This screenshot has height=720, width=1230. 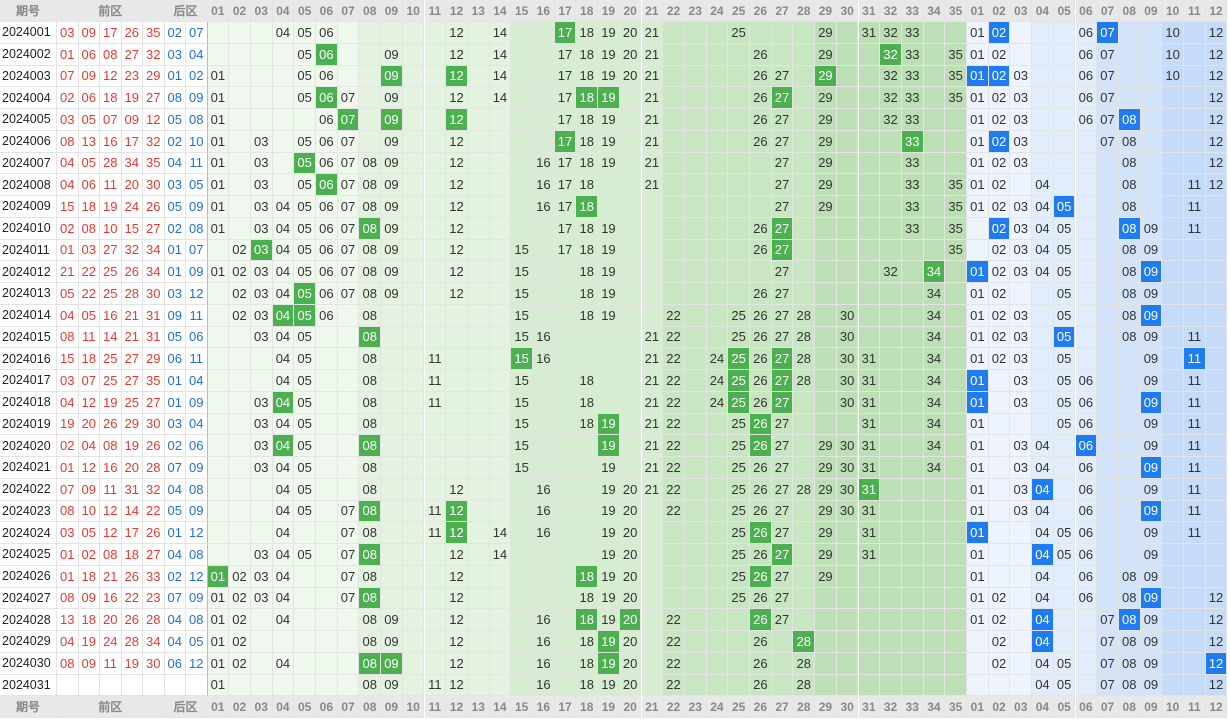 I want to click on back-draw-number: 07, so click(x=197, y=33).